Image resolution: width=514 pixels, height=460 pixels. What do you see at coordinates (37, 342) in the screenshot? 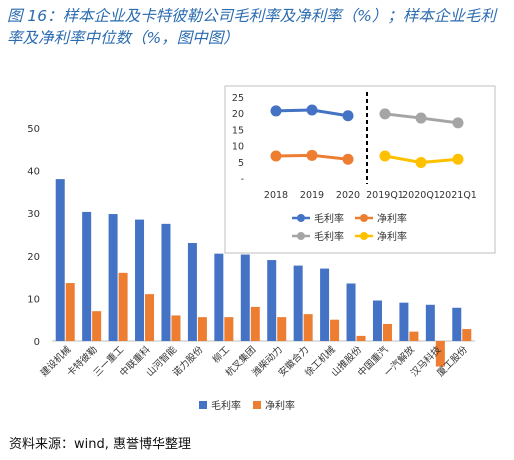
I see `y-tick-label: 0` at bounding box center [37, 342].